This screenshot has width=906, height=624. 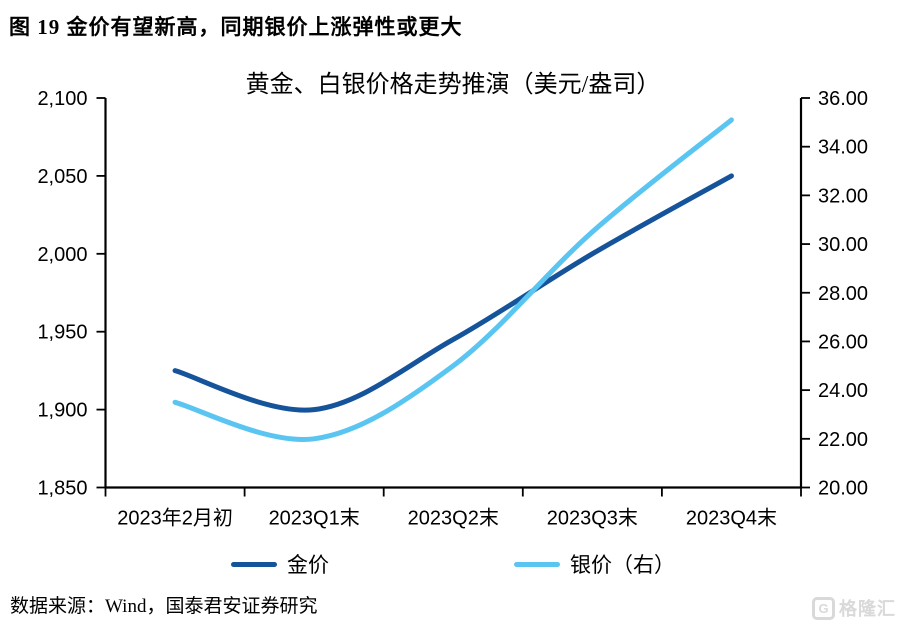 I want to click on gelonghui-logo-icon: G, so click(x=823, y=608).